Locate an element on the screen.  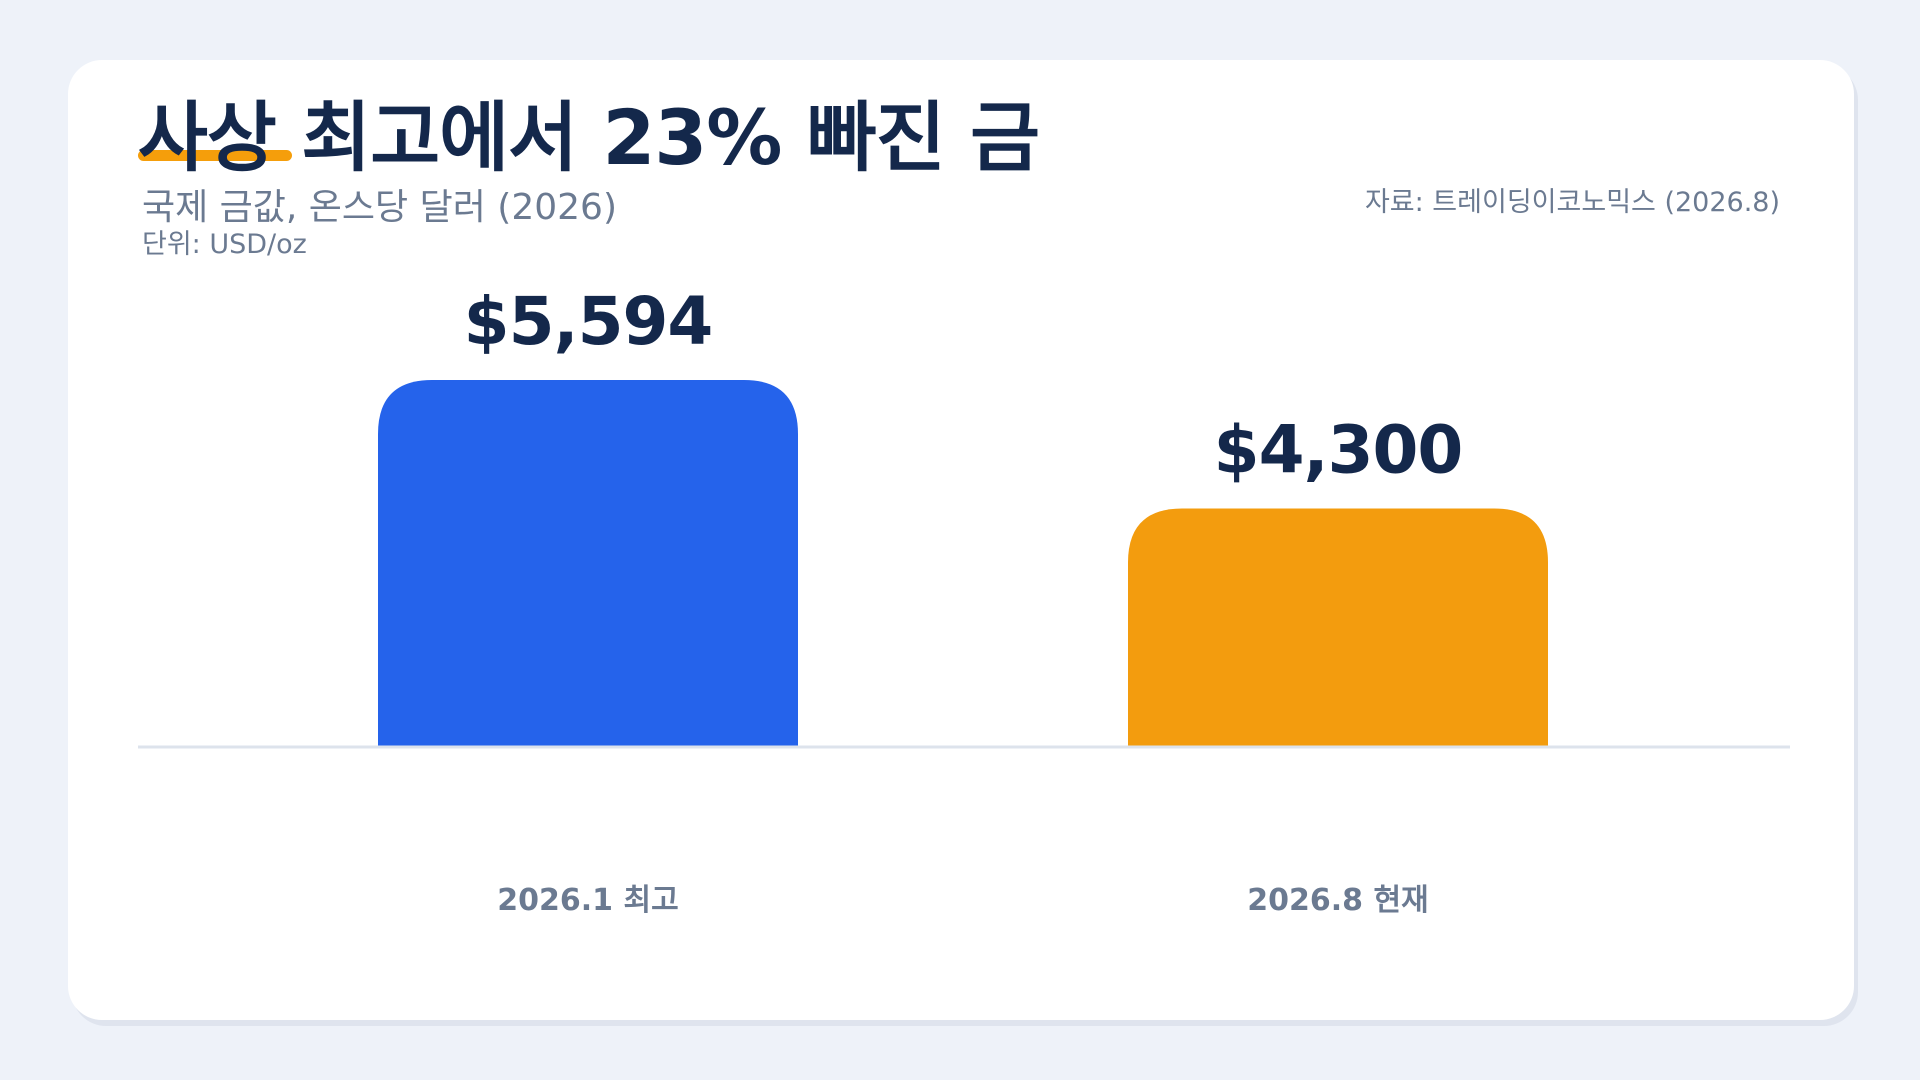
unit-label: 단위: USD/oz is located at coordinates (224, 244).